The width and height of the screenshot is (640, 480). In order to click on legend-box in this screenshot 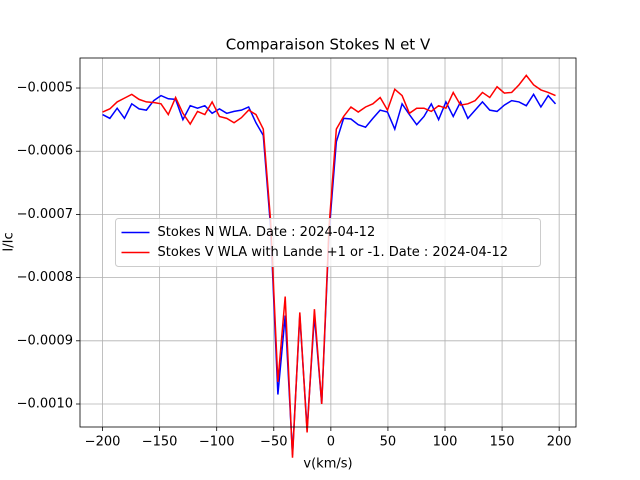, I will do `click(328, 242)`.